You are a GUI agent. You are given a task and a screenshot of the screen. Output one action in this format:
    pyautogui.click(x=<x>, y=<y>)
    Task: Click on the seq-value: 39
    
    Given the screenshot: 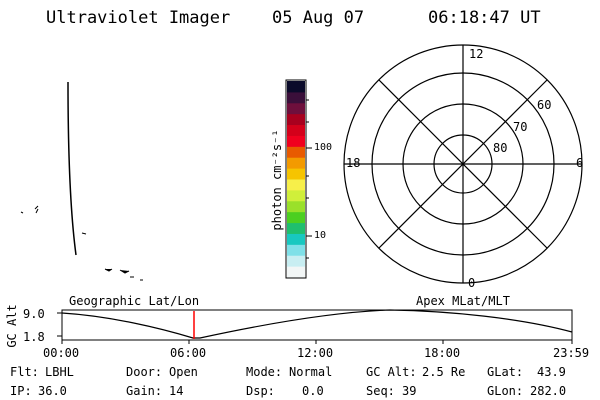 What is the action you would take?
    pyautogui.click(x=409, y=391)
    